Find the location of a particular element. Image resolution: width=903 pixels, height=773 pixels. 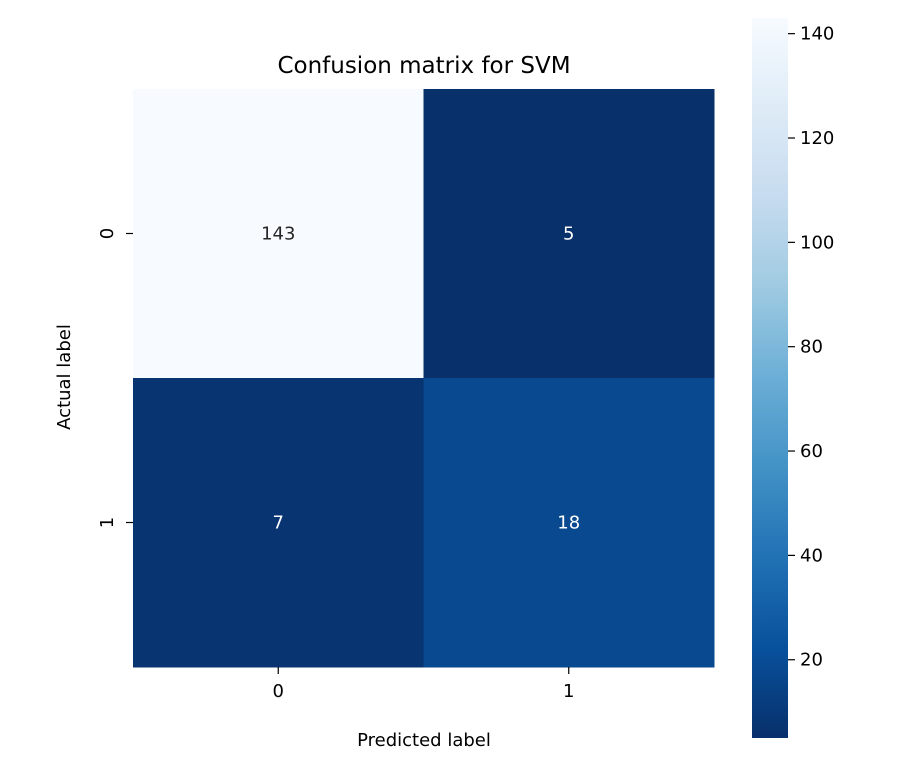

colorbar is located at coordinates (770, 378).